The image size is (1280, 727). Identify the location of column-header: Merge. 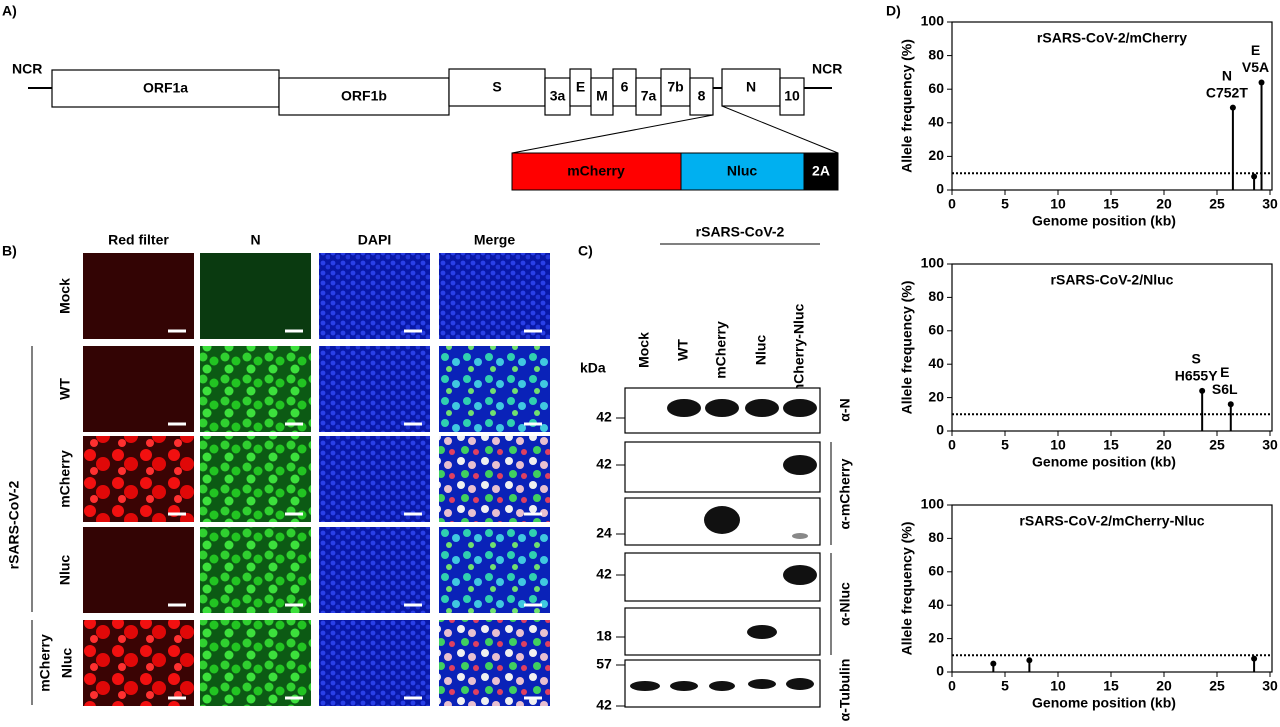
(494, 240).